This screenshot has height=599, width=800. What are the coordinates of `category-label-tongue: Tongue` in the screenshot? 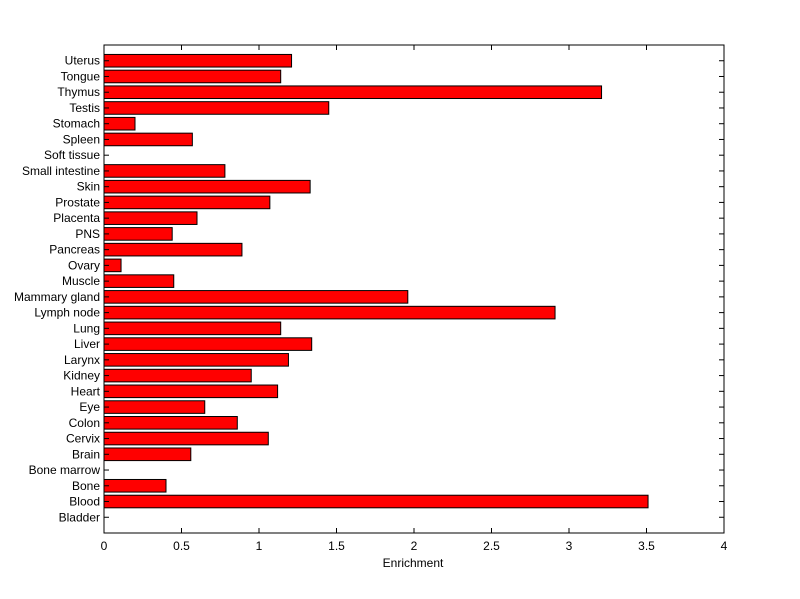 It's located at (81, 76).